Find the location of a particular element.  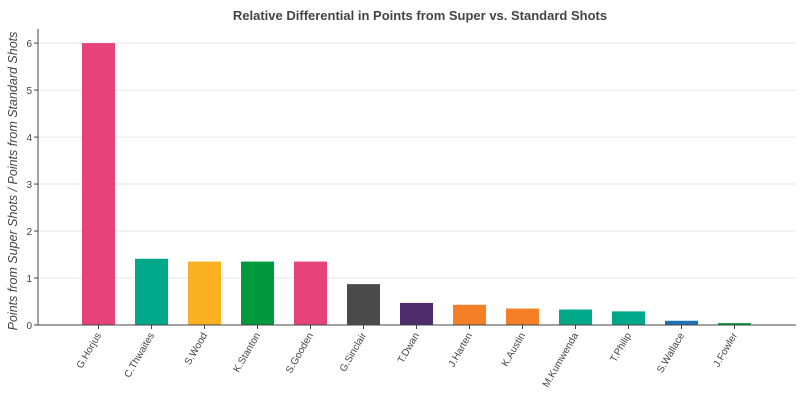

y-tick-label: 0 is located at coordinates (29, 326).